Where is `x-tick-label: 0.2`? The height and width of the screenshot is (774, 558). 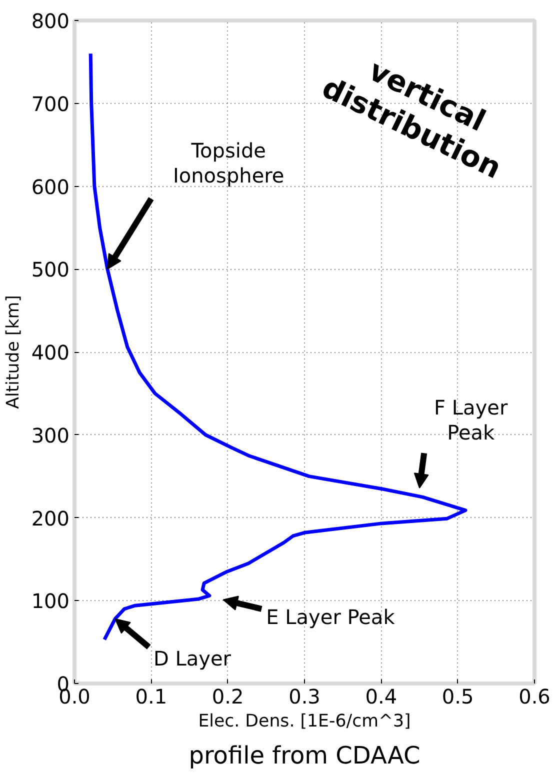
x-tick-label: 0.2 is located at coordinates (228, 696).